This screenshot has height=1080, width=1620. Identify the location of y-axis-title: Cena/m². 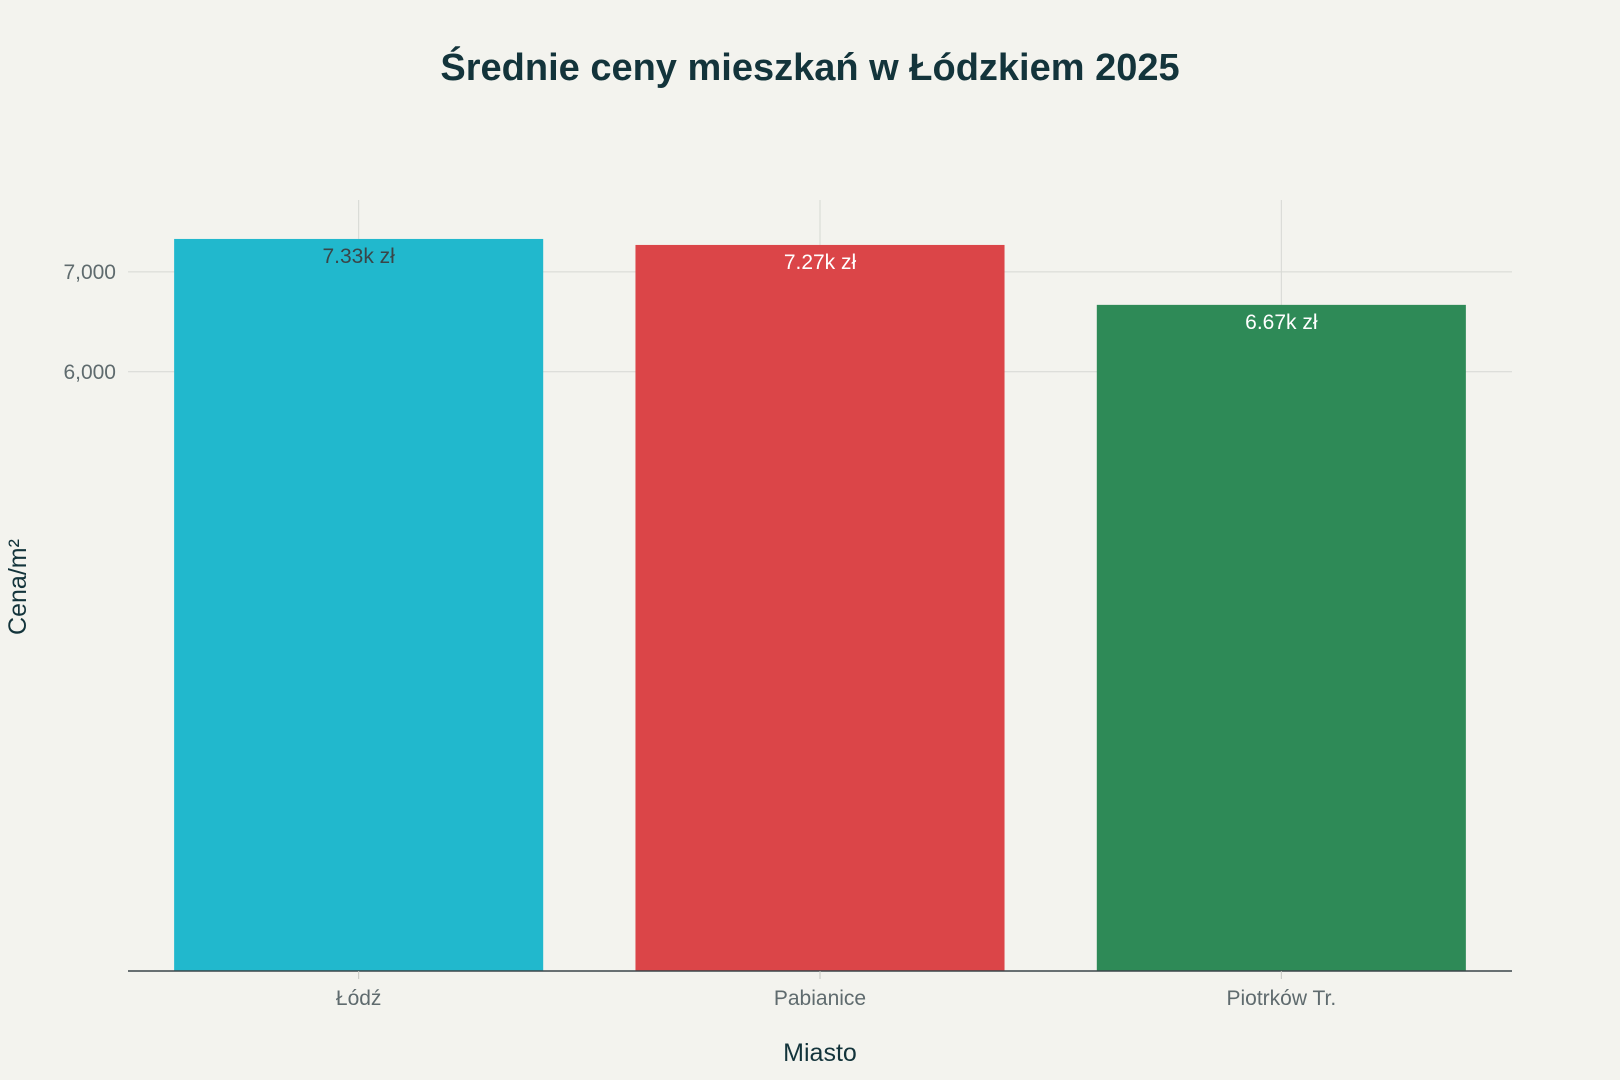
(18, 587).